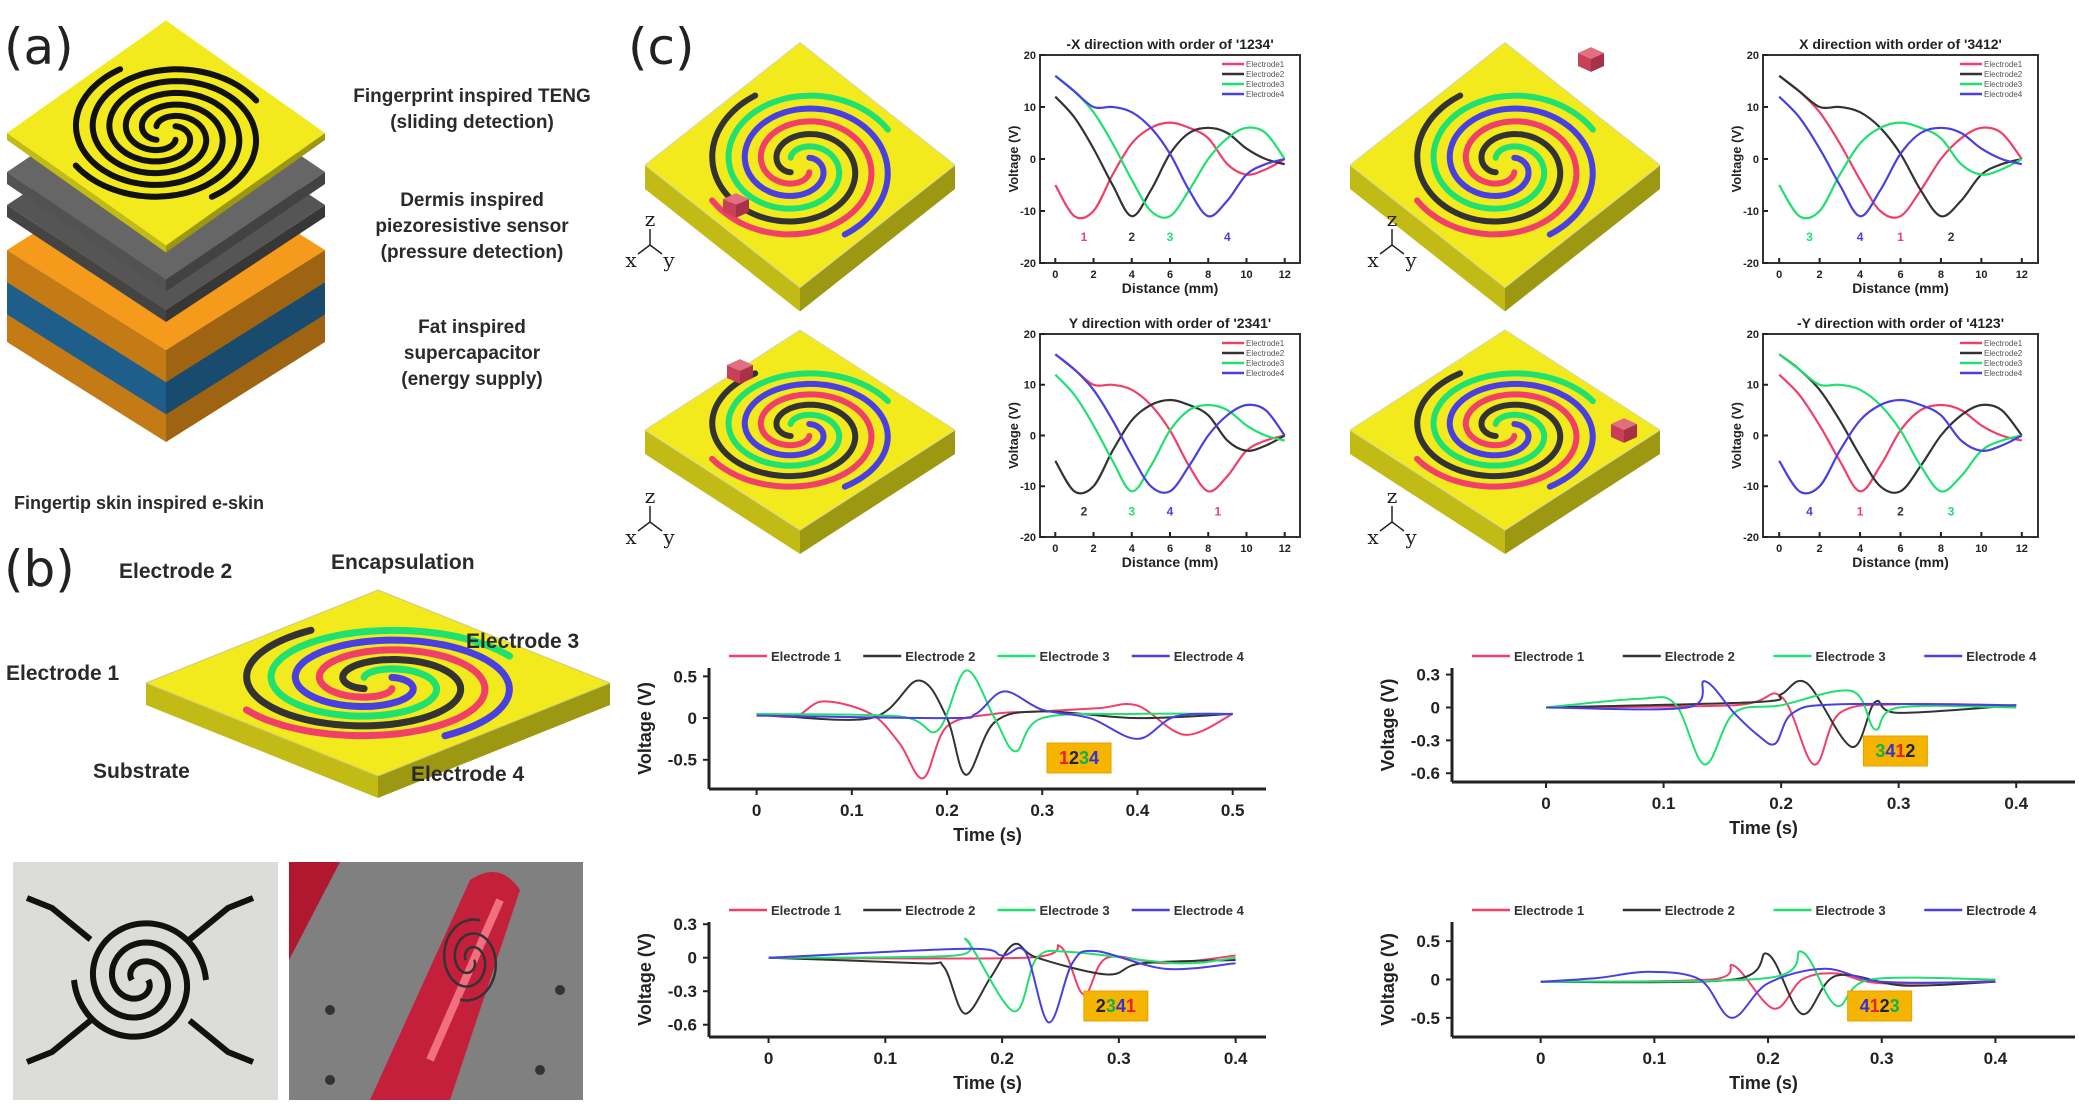  I want to click on y-tick-label: 0.3, so click(1428, 675).